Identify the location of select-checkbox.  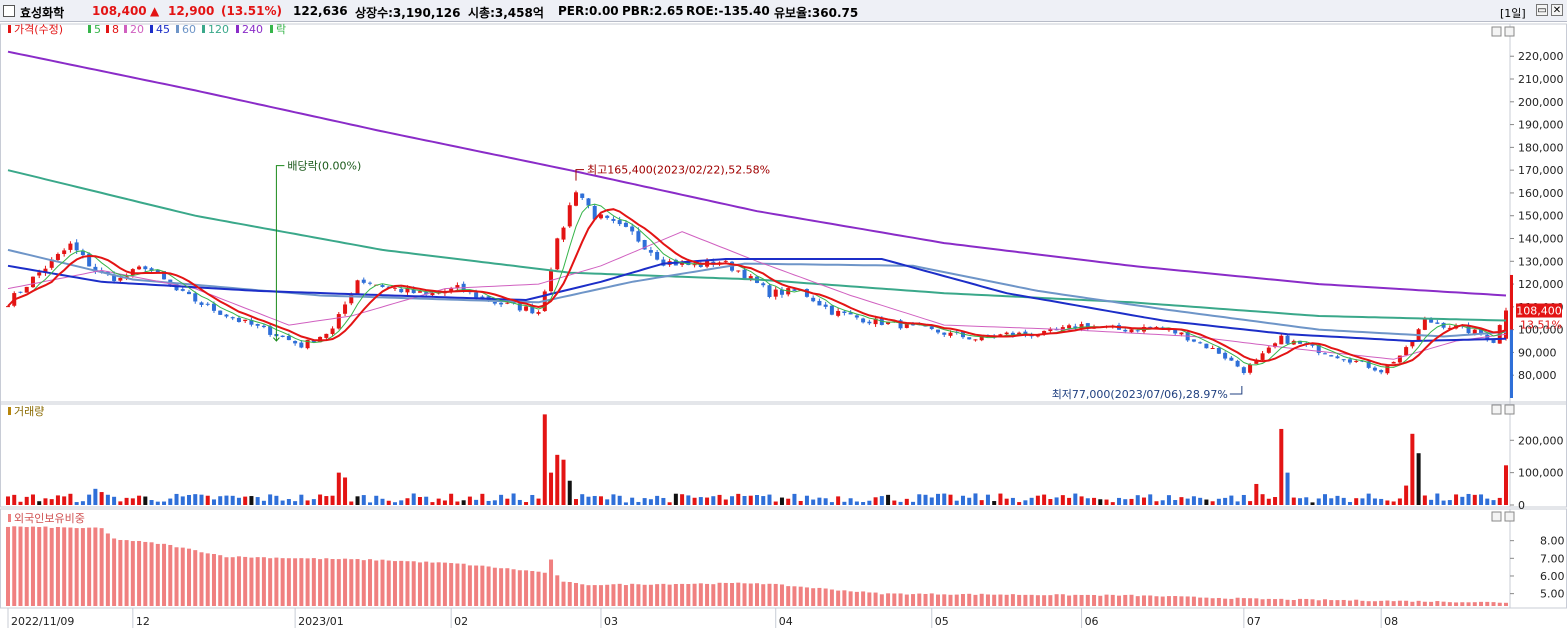
(9, 11).